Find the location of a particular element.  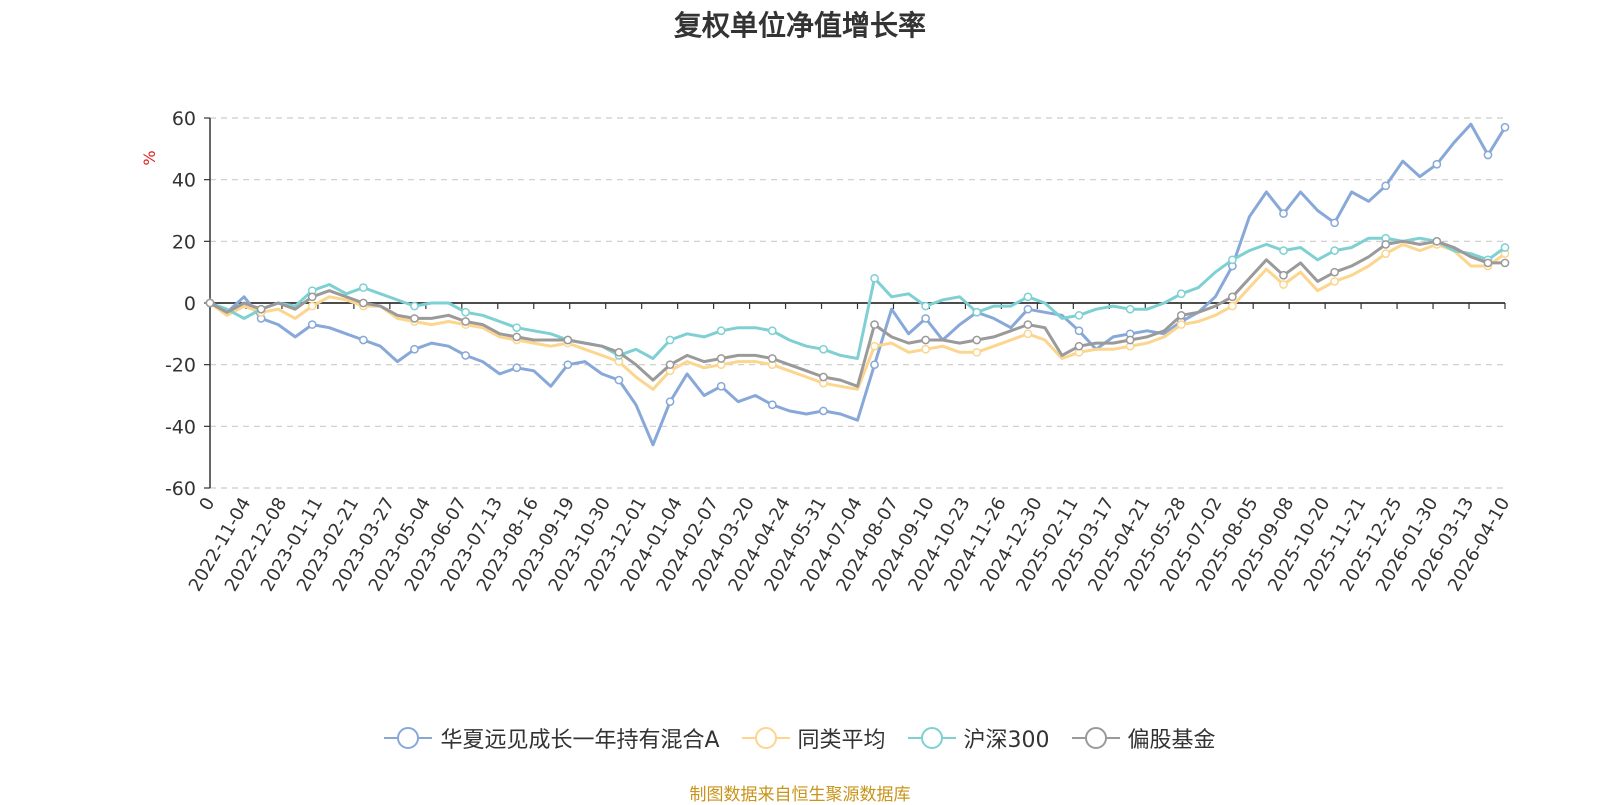

y-tick-label: -20 is located at coordinates (180, 366).